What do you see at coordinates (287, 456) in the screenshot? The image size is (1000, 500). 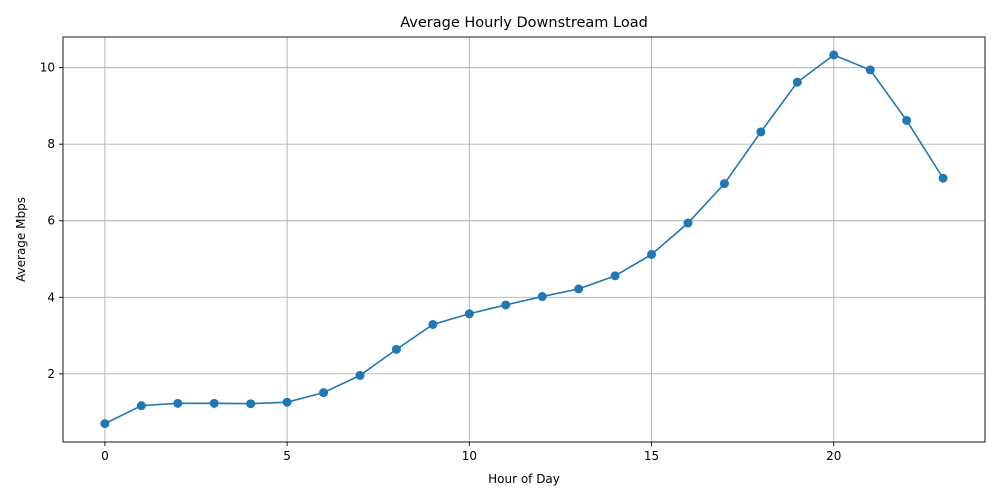 I see `x-tick-label: 5` at bounding box center [287, 456].